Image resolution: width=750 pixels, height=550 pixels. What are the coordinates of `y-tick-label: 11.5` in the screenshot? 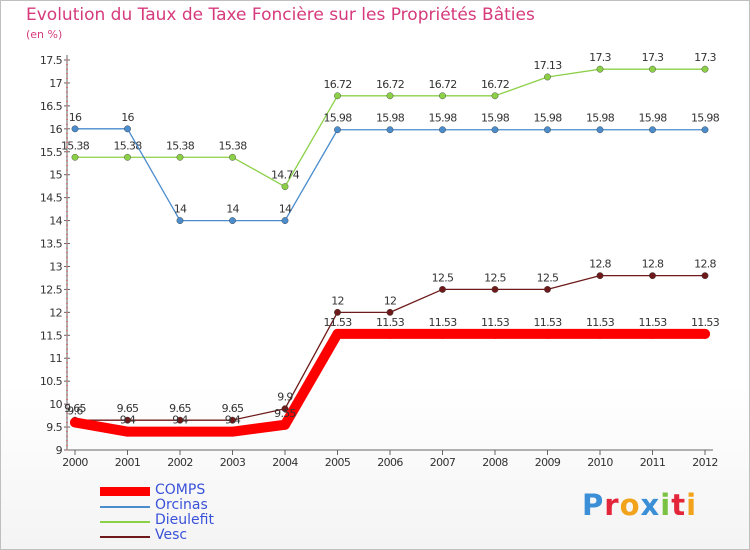 It's located at (51, 335).